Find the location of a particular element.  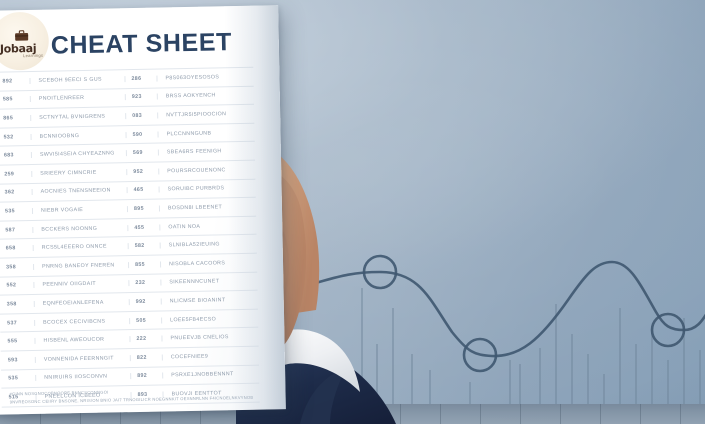

table-cell-label-left: NNIRUIRS IIOSCONVN is located at coordinates (83, 377).